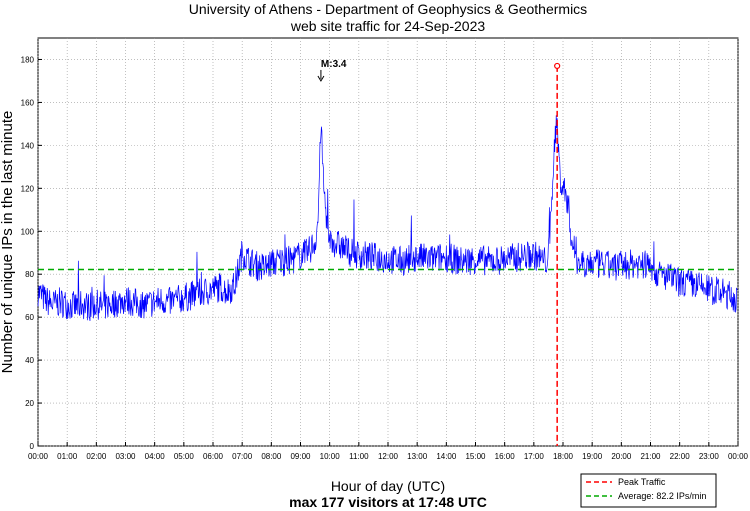 The height and width of the screenshot is (511, 750). What do you see at coordinates (28, 231) in the screenshot?
I see `y-tick-label: 100` at bounding box center [28, 231].